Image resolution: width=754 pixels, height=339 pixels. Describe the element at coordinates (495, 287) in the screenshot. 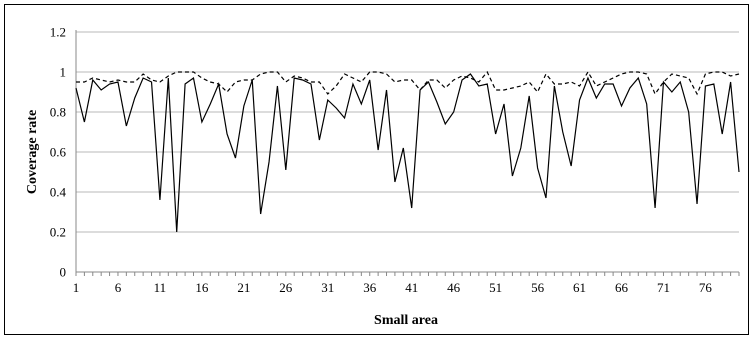

I see `x-tick-label: 51` at that location.